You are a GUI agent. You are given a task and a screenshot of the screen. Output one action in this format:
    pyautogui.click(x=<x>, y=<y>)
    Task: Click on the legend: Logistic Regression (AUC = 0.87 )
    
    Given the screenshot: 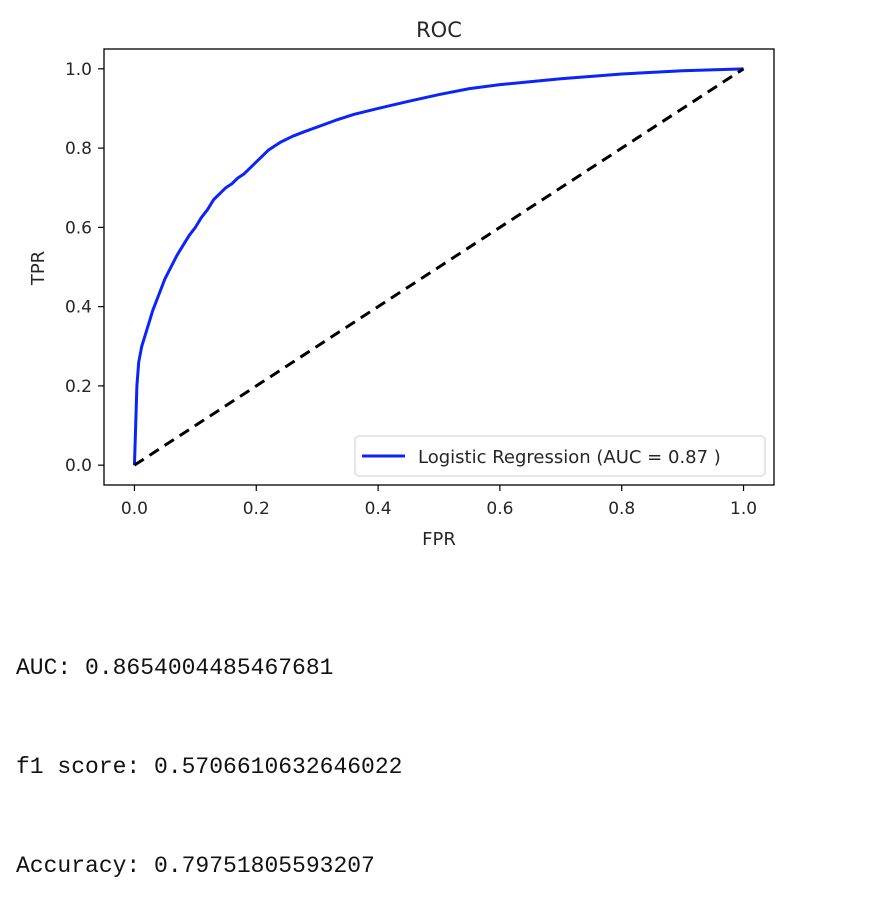 What is the action you would take?
    pyautogui.click(x=560, y=456)
    